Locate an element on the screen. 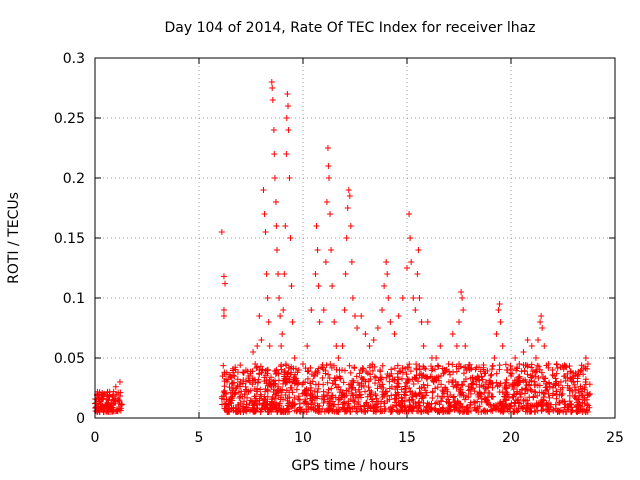  y-tick-label: 0.05 is located at coordinates (69, 359).